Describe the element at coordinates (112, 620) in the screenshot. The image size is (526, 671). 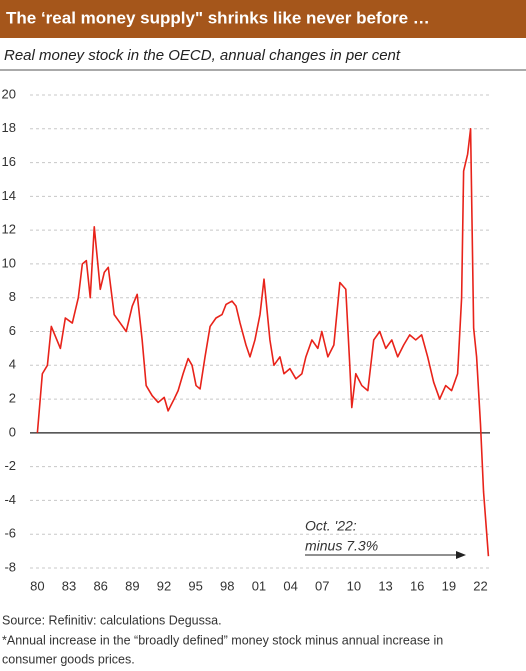
I see `source: Source: Refinitiv: calculations Degussa.` at that location.